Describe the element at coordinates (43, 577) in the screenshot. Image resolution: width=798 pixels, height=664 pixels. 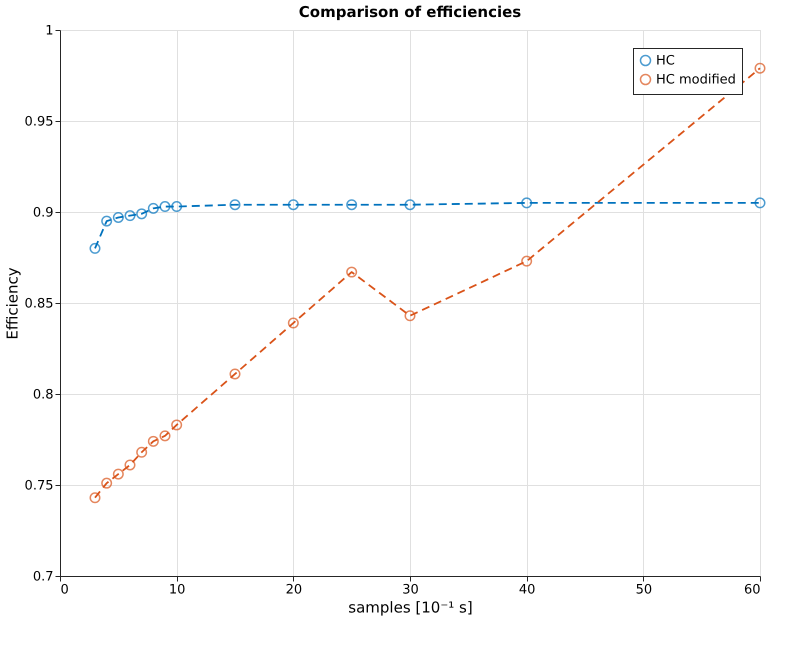
I see `y-tick-label: 0.7` at that location.